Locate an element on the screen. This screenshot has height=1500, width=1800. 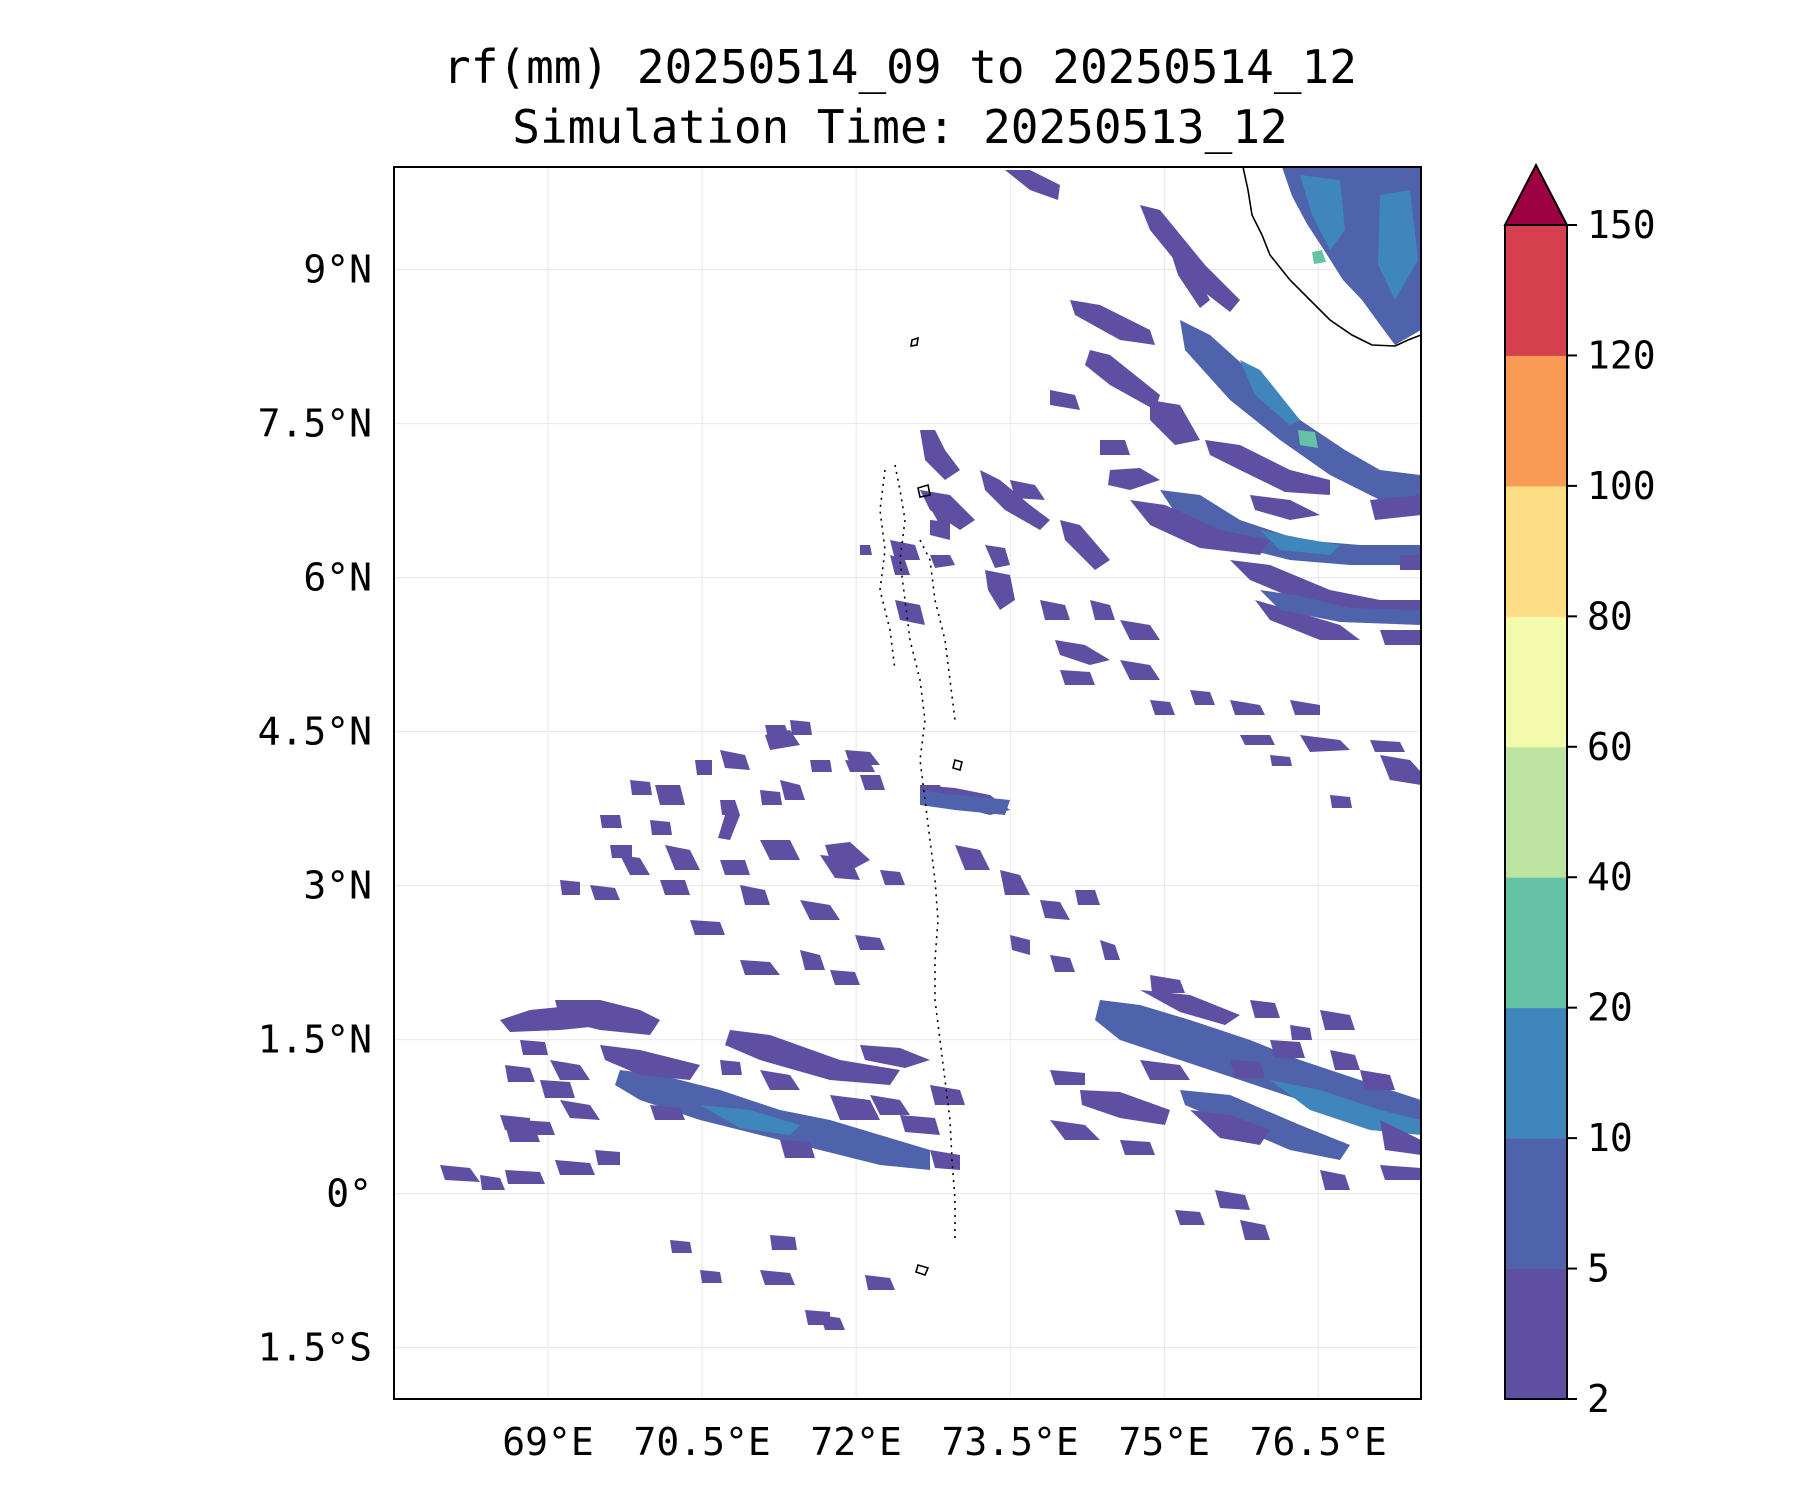
lon-tick-label: 72°E is located at coordinates (856, 1442).